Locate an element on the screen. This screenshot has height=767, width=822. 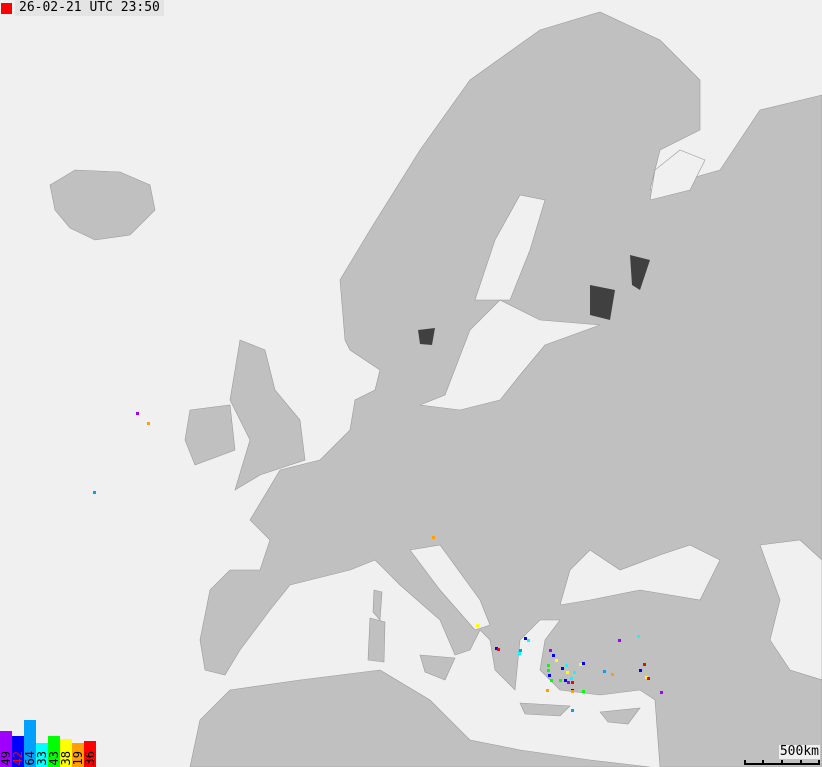
cyprus is located at coordinates (620, 716).